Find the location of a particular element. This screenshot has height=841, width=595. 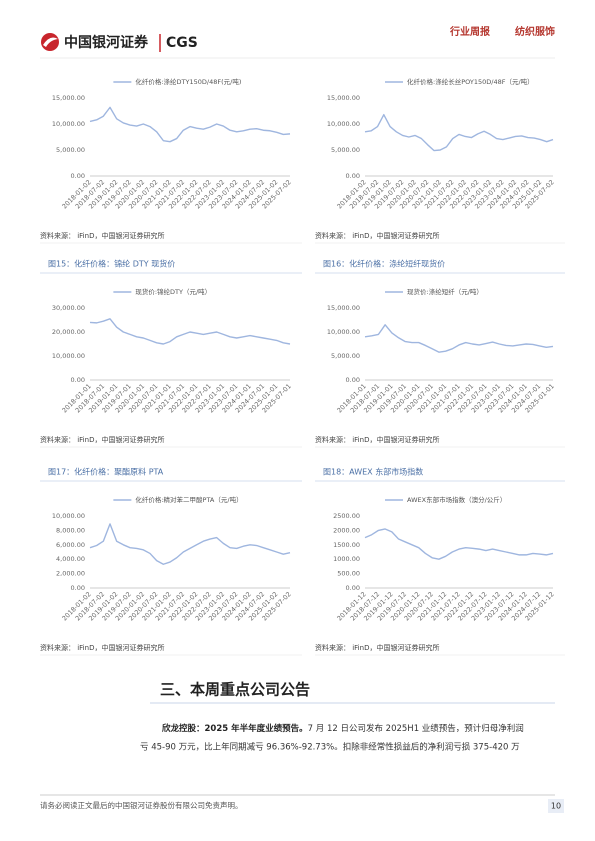

y-tick-label: 2,000.00 is located at coordinates (70, 574).